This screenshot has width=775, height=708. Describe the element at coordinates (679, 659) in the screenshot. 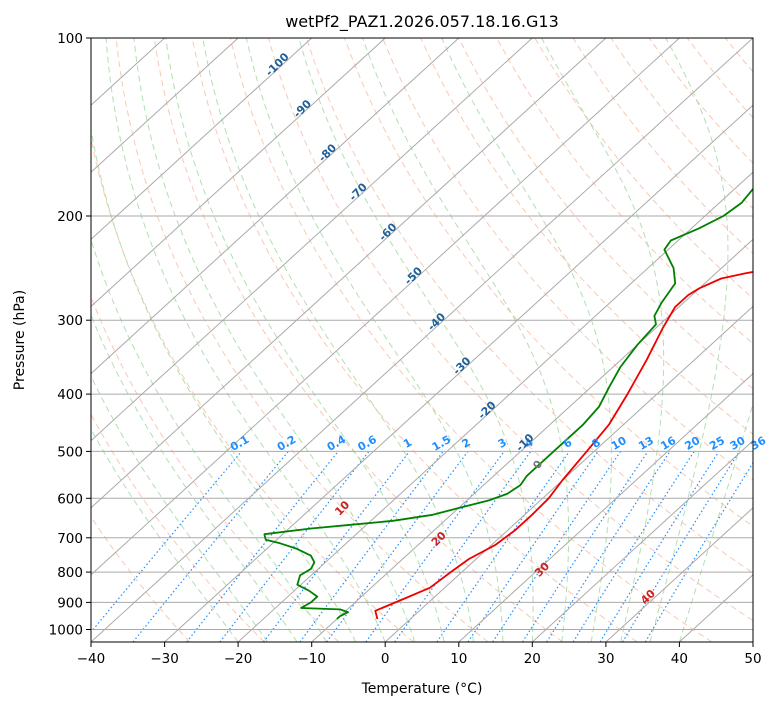

I see `x-tick-label: 40` at that location.